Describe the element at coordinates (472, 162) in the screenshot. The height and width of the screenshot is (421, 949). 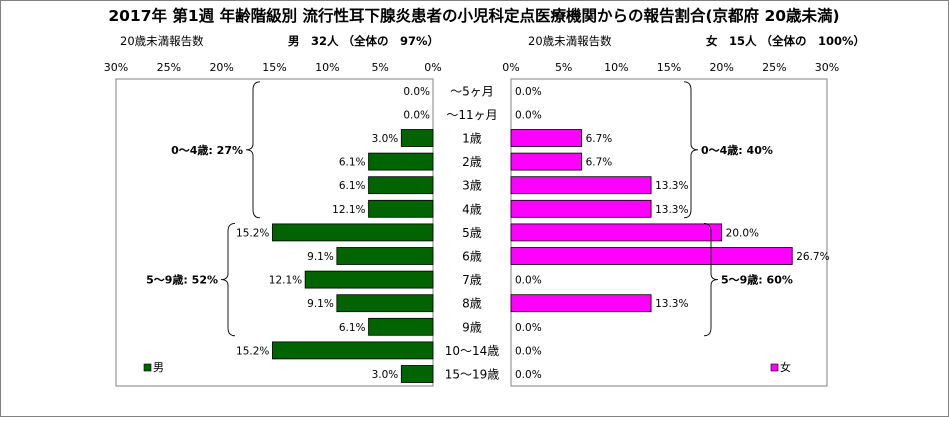
I see `category-label: 2歳` at that location.